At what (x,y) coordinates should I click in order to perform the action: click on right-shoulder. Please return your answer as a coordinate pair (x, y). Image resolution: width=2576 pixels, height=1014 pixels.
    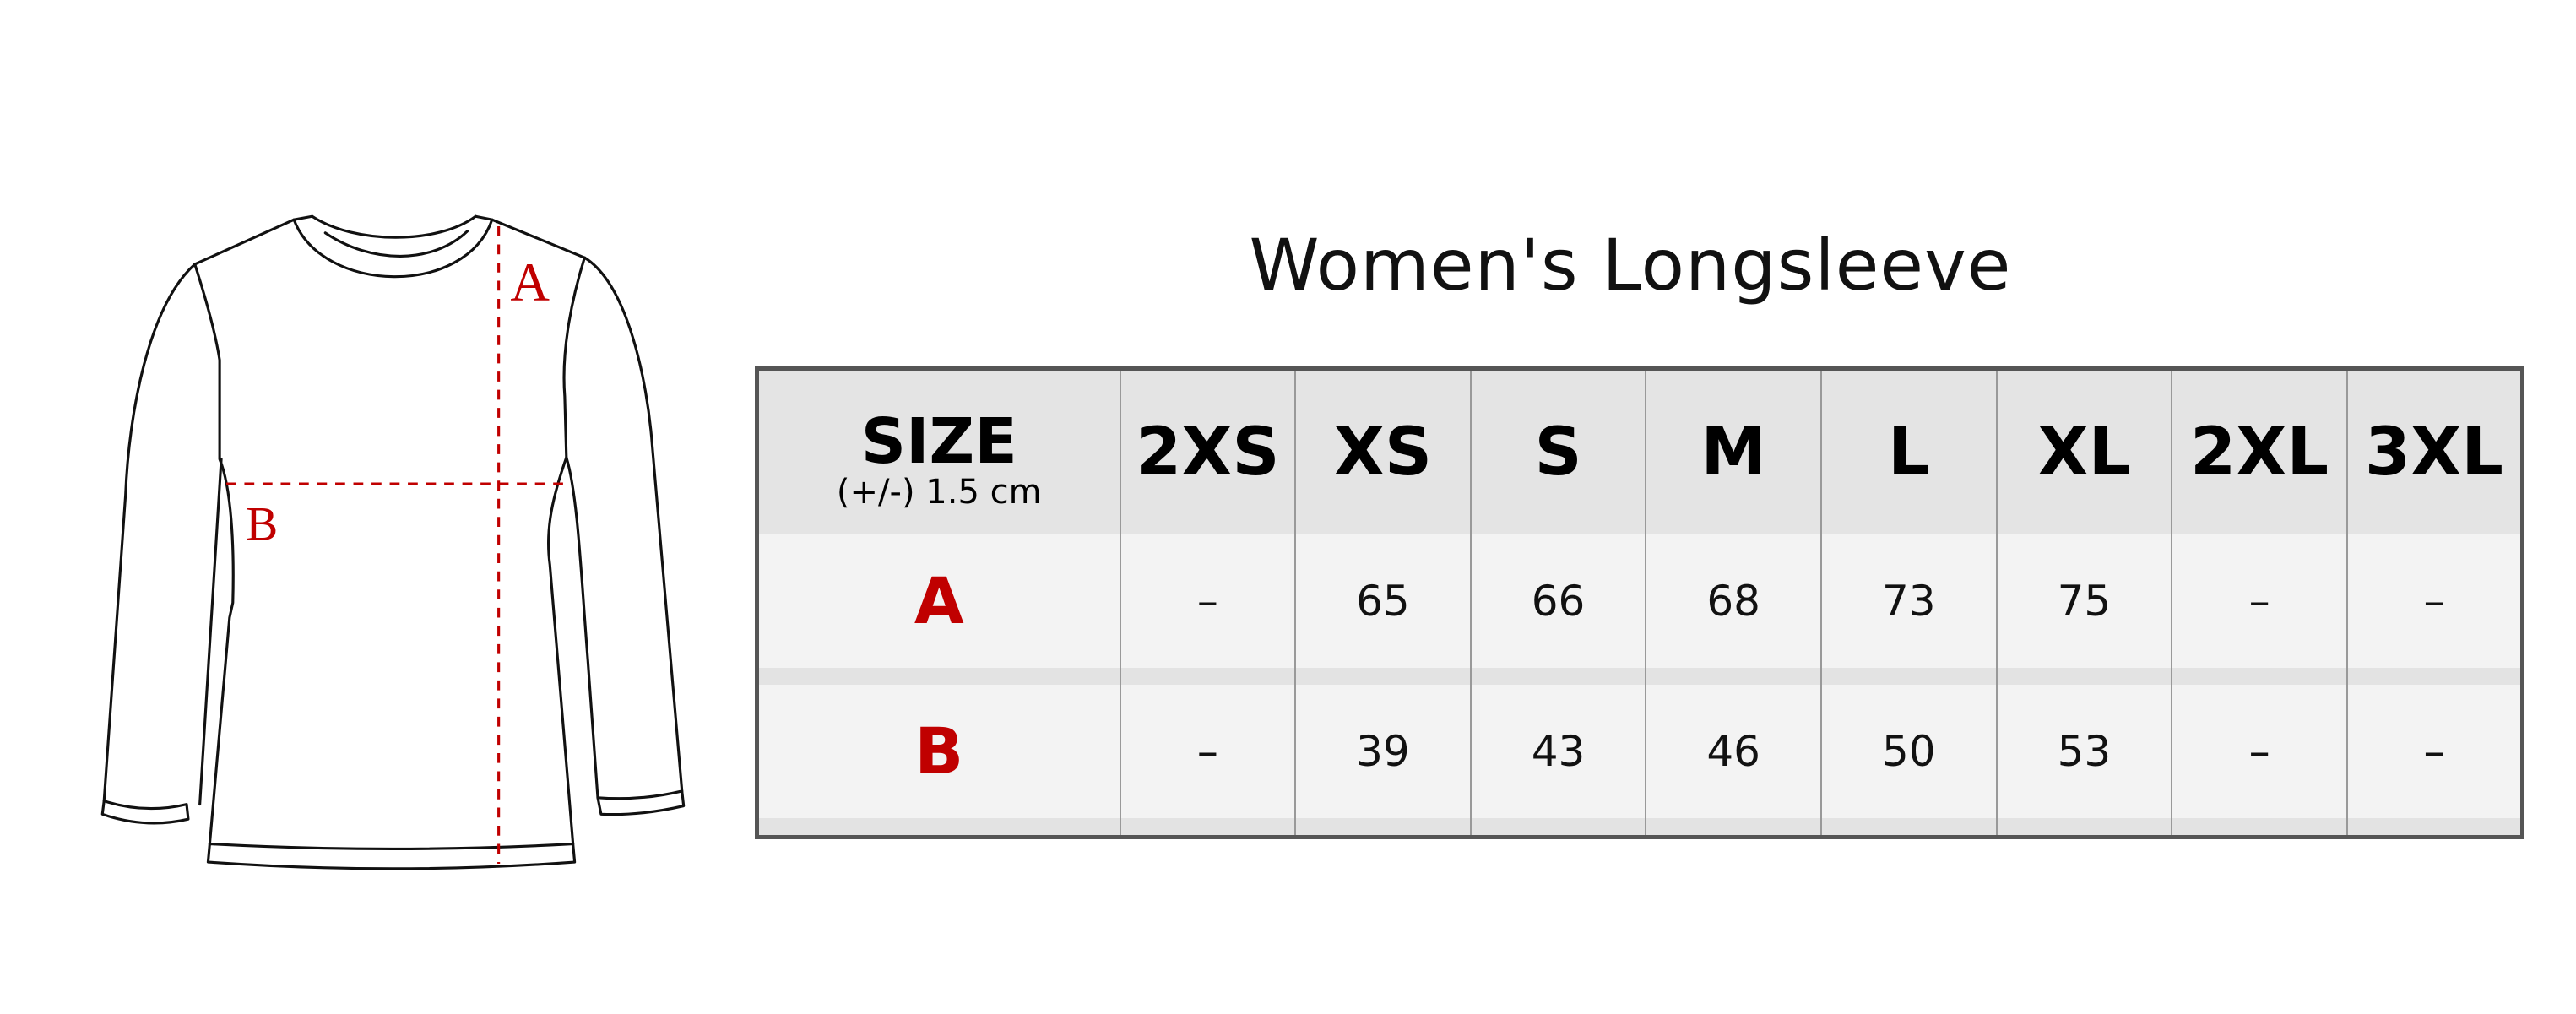
    Looking at the image, I should click on (539, 238).